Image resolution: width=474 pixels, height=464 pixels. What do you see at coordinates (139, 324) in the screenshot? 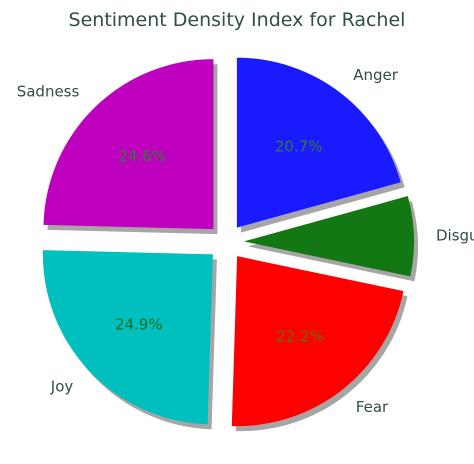
I see `percent-label-joy: 24.9%` at bounding box center [139, 324].